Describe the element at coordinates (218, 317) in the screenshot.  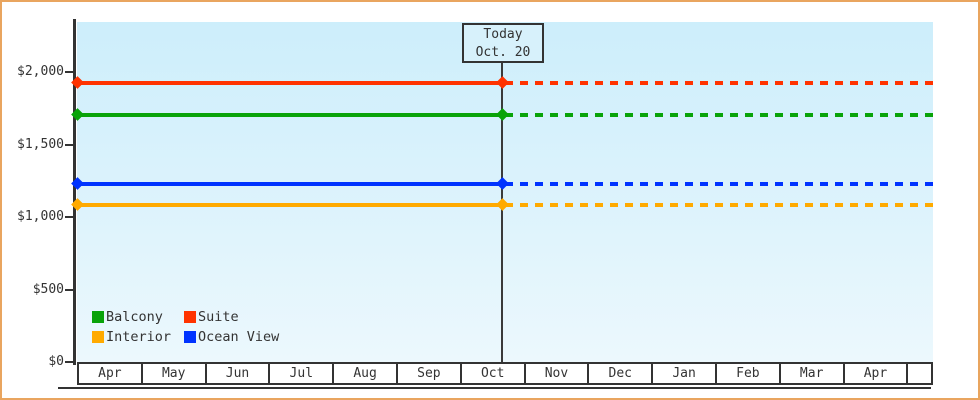
I see `legend-label: Suite` at that location.